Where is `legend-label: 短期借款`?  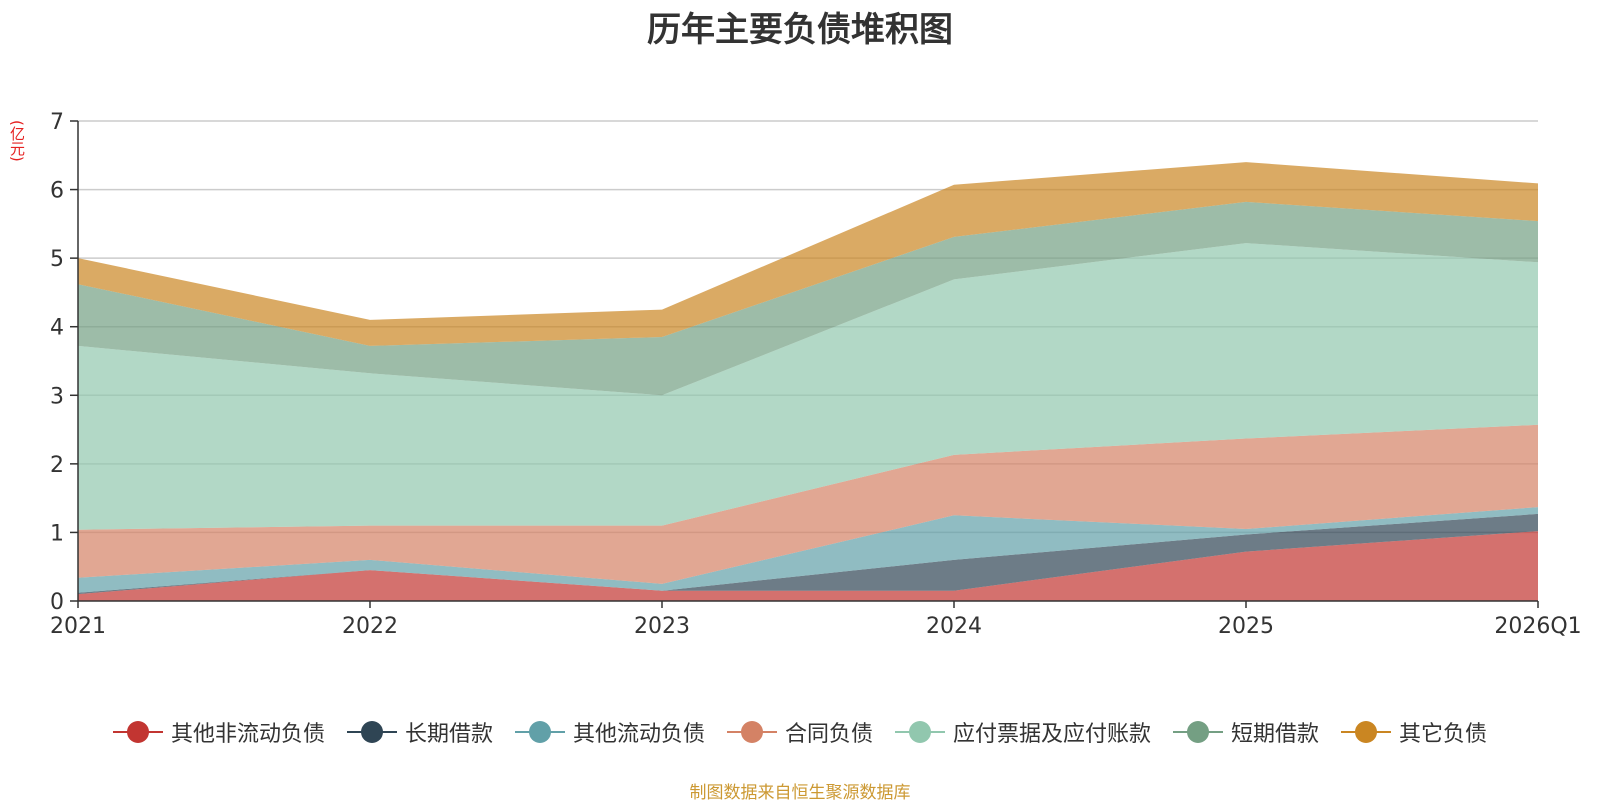
legend-label: 短期借款 is located at coordinates (1275, 734).